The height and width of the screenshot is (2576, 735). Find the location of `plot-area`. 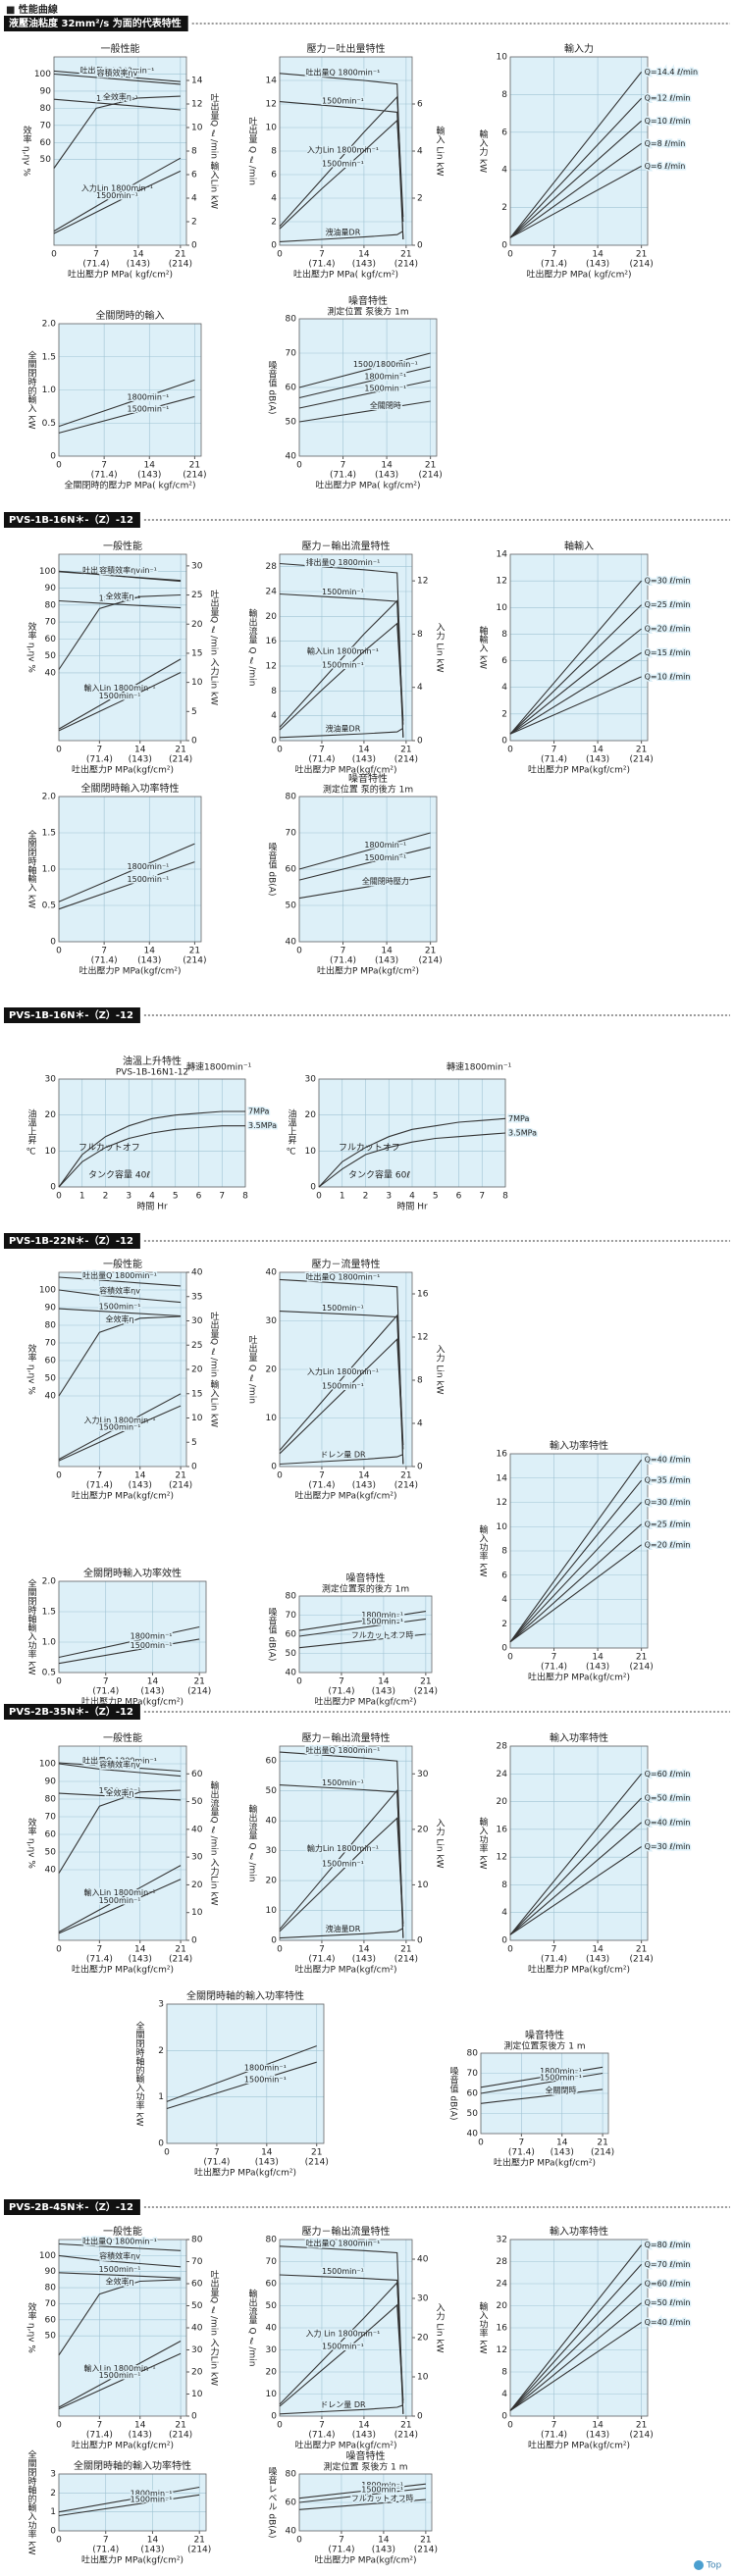

plot-area is located at coordinates (245, 2073).